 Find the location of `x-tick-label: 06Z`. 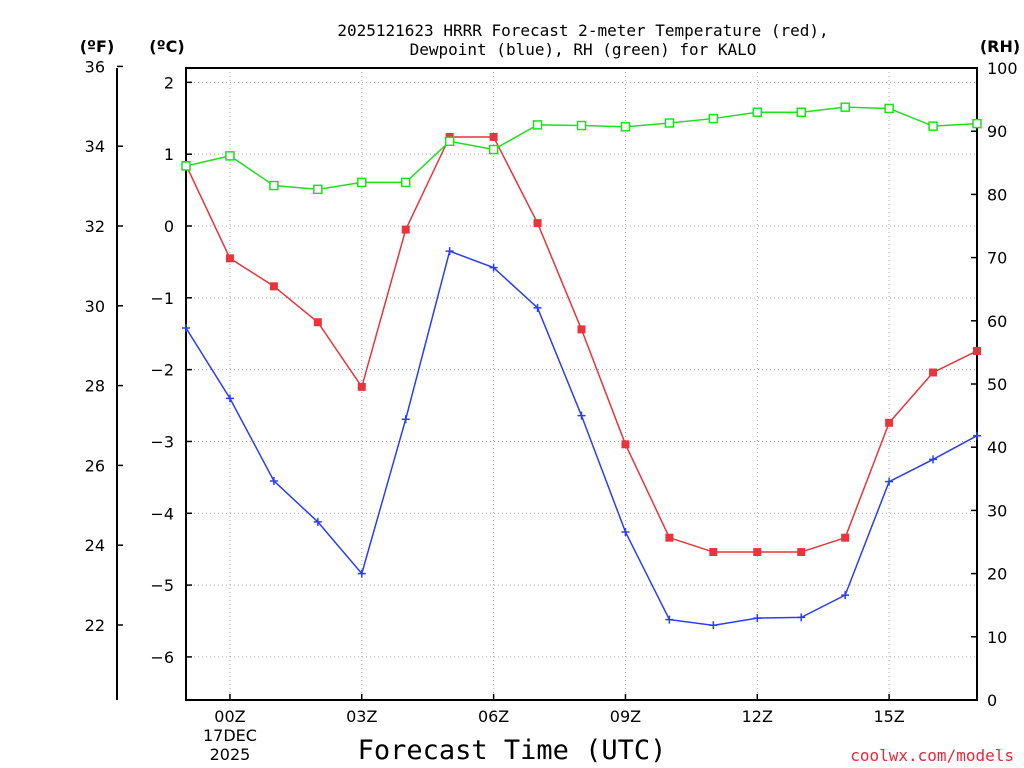

x-tick-label: 06Z is located at coordinates (493, 716).